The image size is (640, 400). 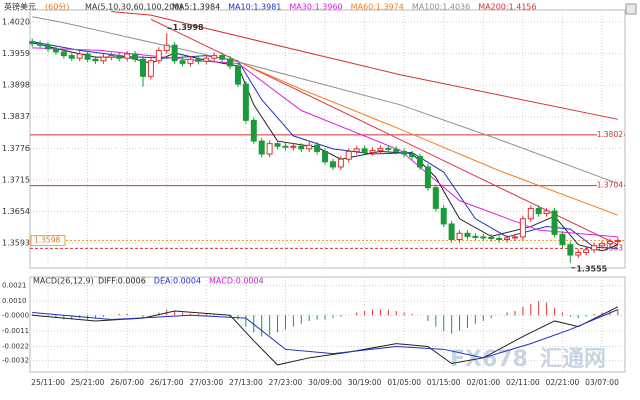 I want to click on y-tick-label: 0.0021, so click(x=14, y=286).